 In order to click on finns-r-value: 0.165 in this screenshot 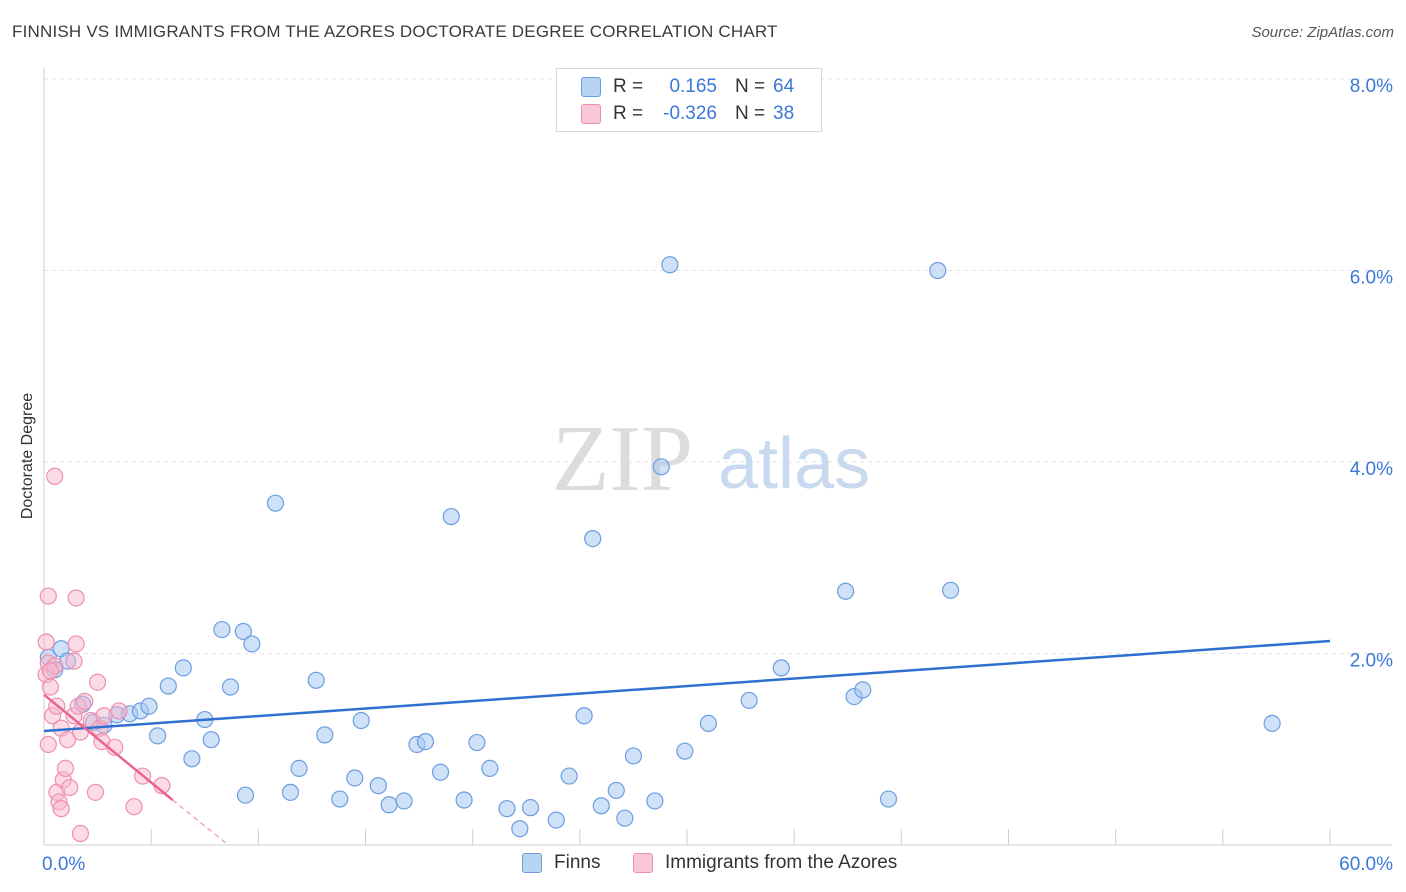, I will do `click(693, 86)`.